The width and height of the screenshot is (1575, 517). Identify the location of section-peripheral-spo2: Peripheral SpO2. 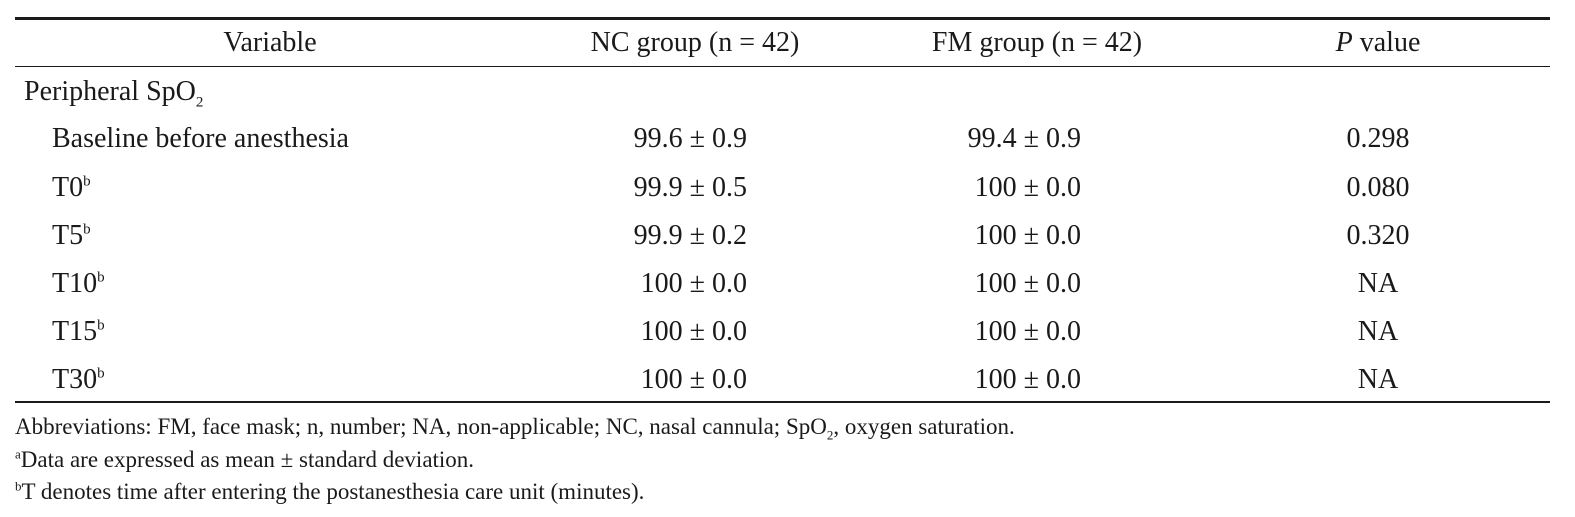
(114, 93).